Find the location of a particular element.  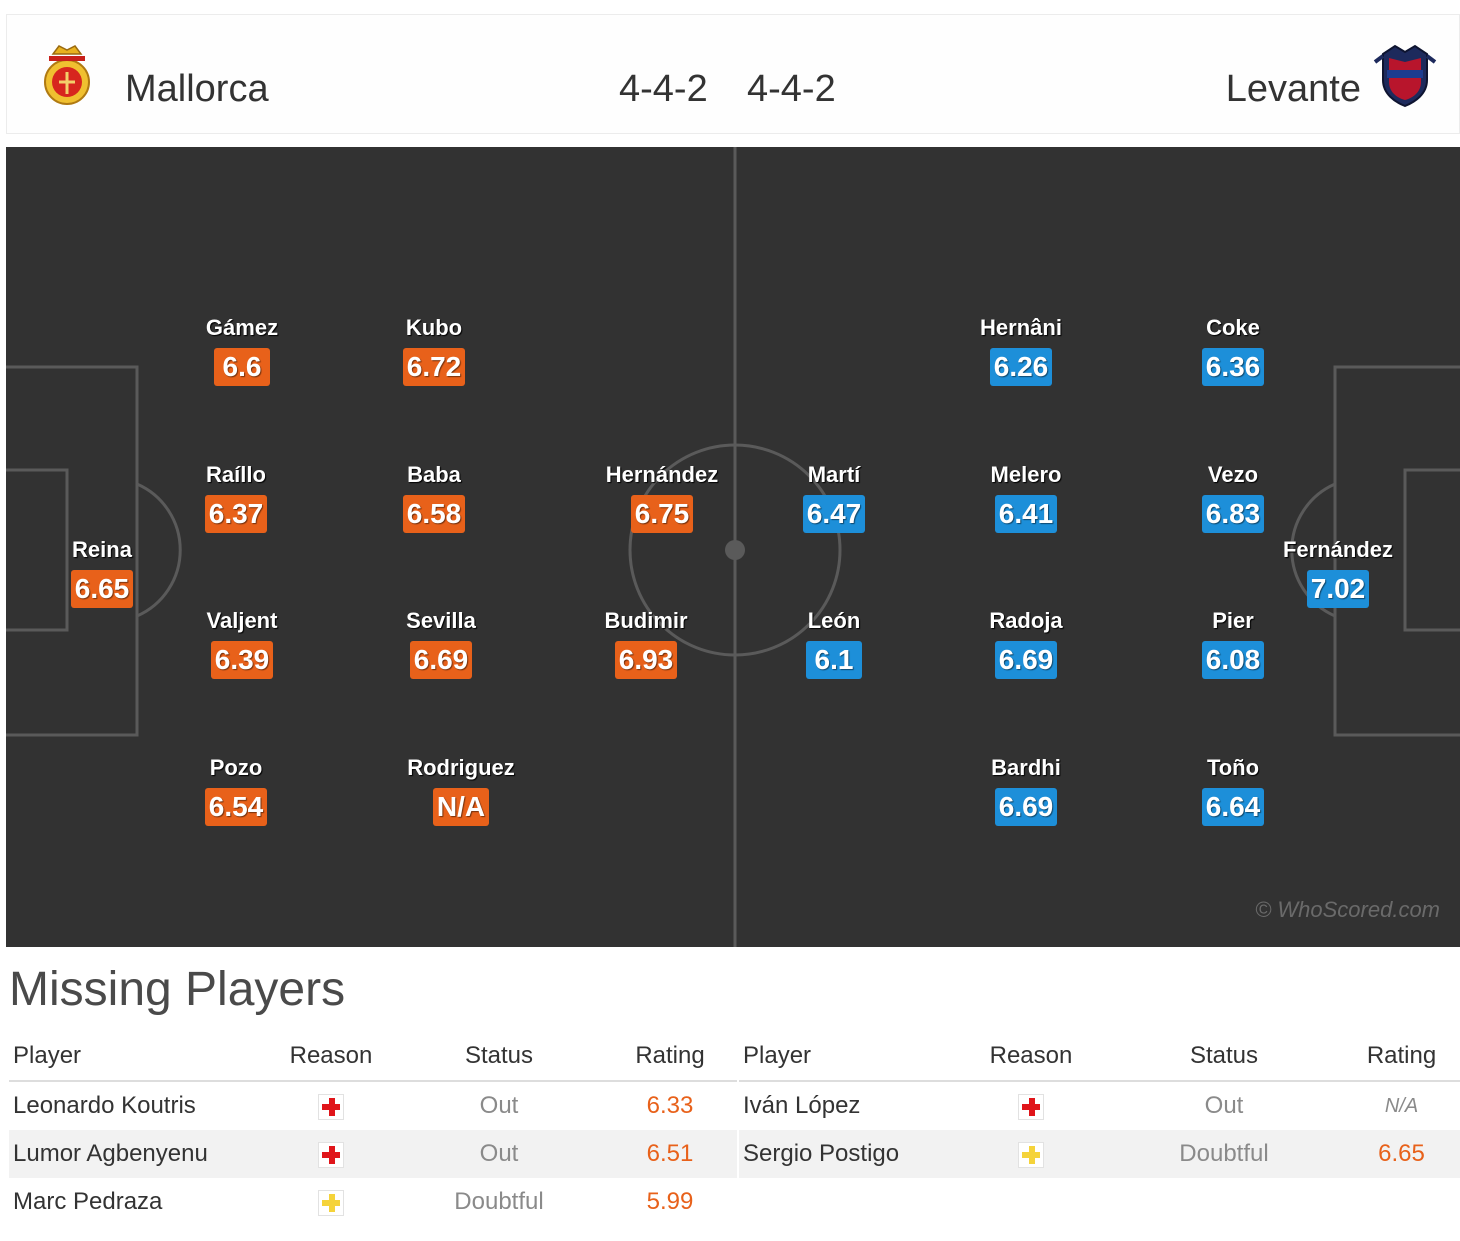

home-formation: 4-4-2 is located at coordinates (663, 89).